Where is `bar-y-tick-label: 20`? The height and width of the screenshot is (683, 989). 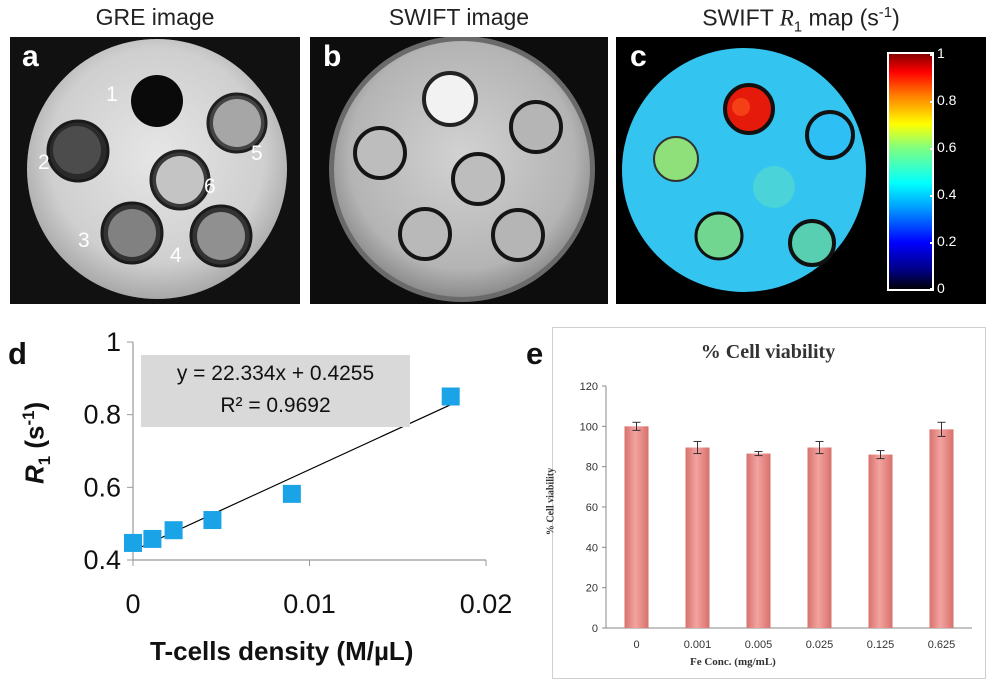 bar-y-tick-label: 20 is located at coordinates (592, 589).